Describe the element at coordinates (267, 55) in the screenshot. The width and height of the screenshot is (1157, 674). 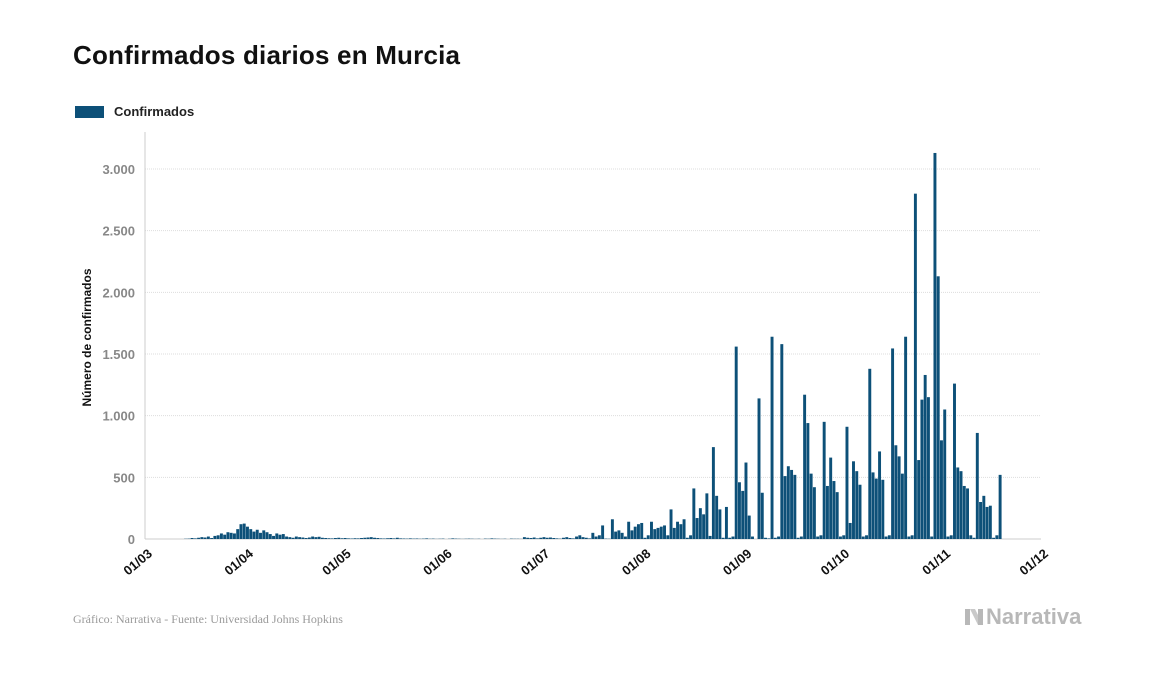
I see `chart-title: Confirmados diarios en Murcia` at that location.